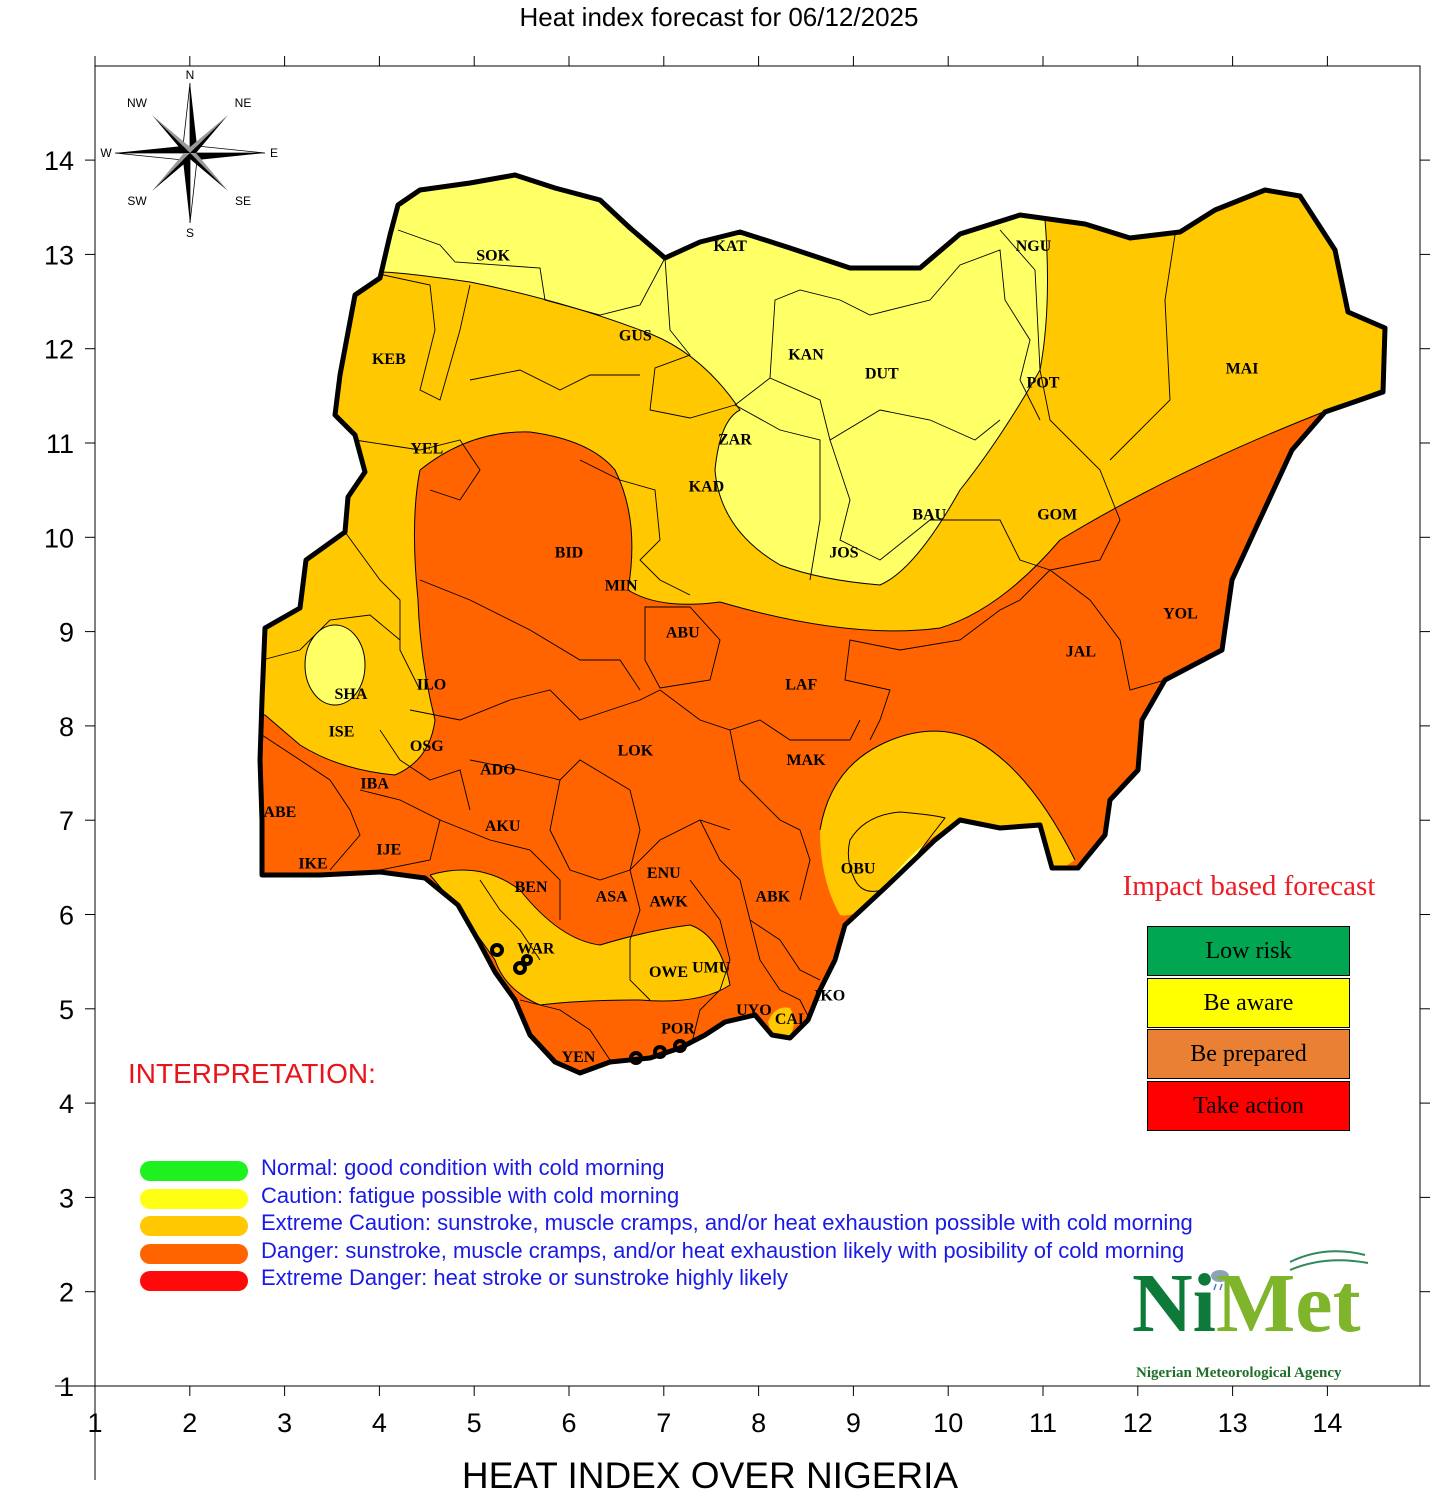 This screenshot has height=1500, width=1438. Describe the element at coordinates (947, 823) in the screenshot. I see `zone-extreme-caution-southeast` at that location.